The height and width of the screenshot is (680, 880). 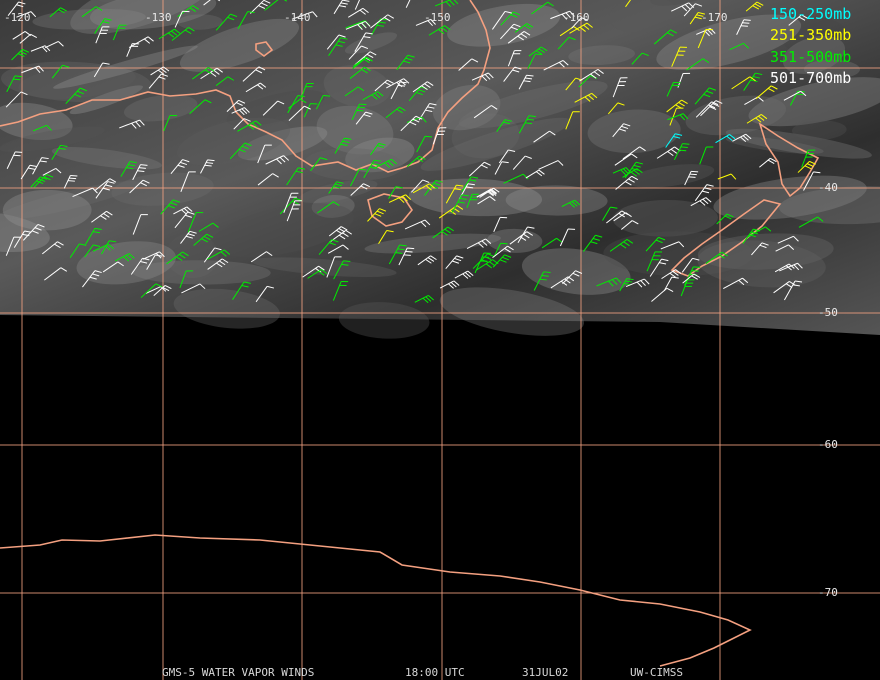 I want to click on footer-text: 31JUL02, so click(x=545, y=672).